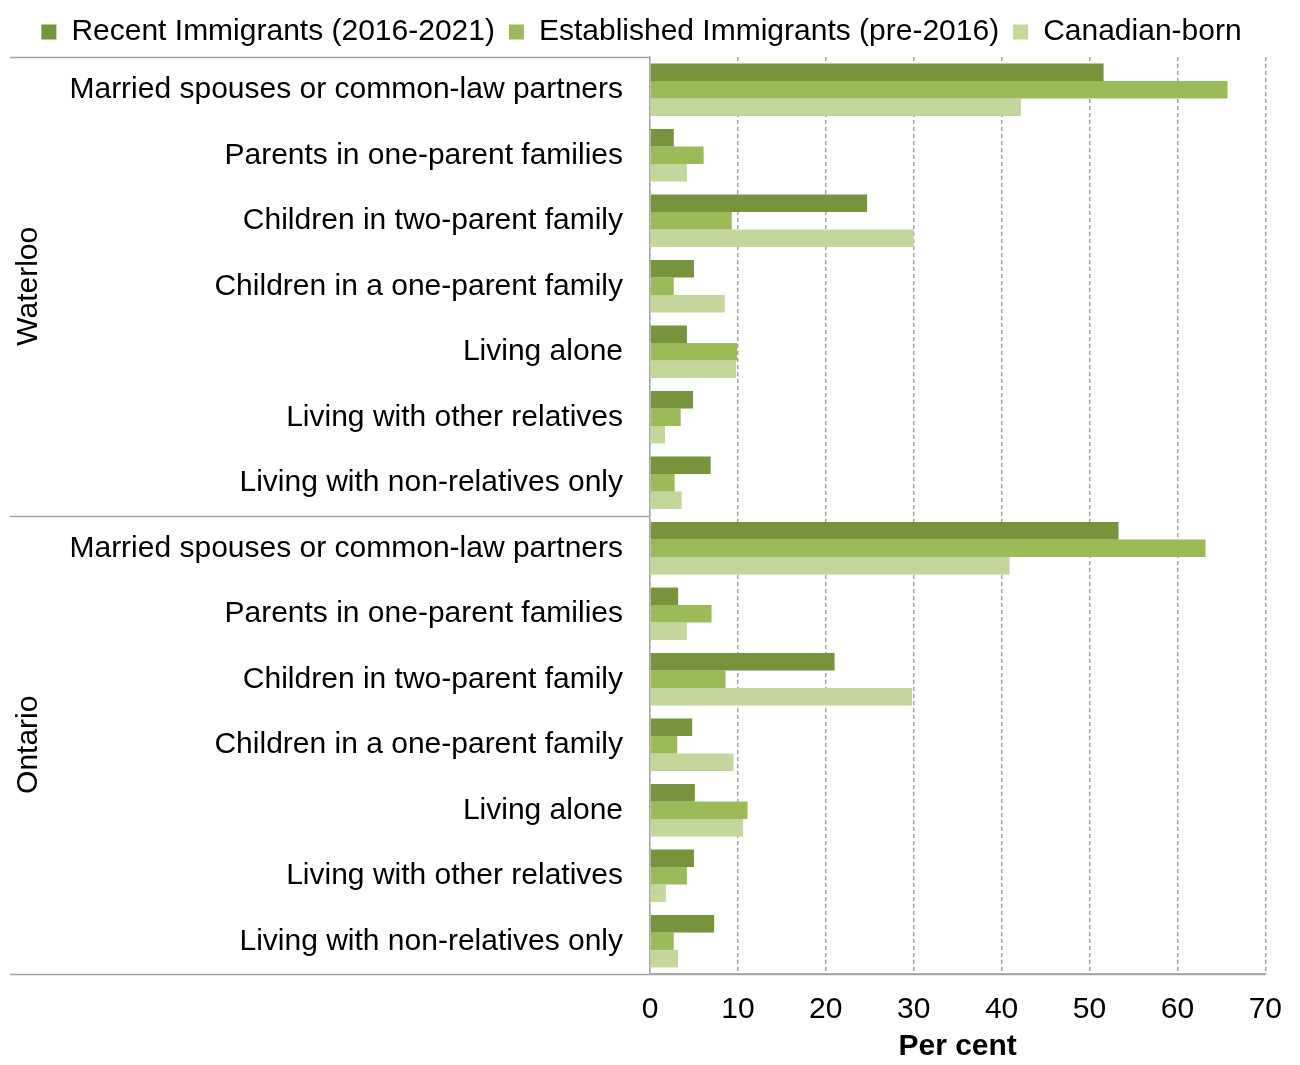 This screenshot has height=1065, width=1300. Describe the element at coordinates (914, 1008) in the screenshot. I see `x-tick-label: 30` at that location.